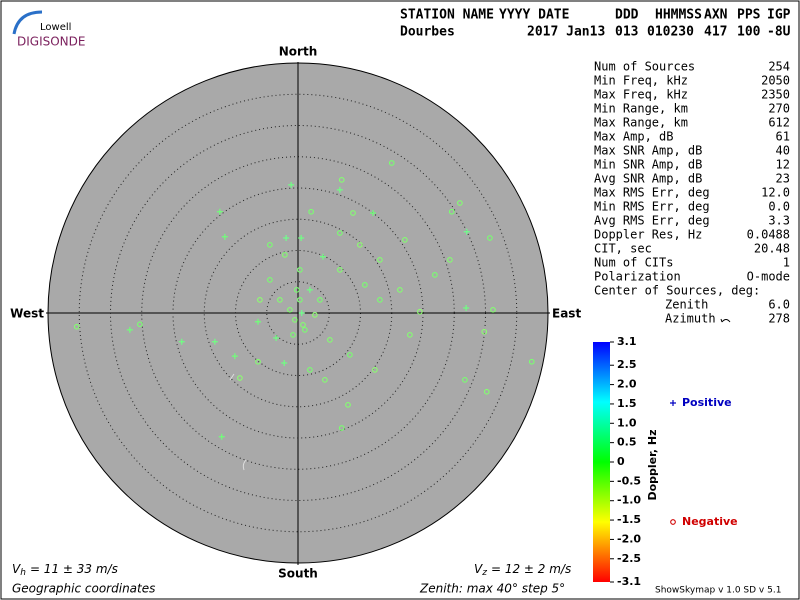 This screenshot has width=800, height=600. What do you see at coordinates (492, 589) in the screenshot?
I see `zenith-text: Zenith: max 40° step 5°` at bounding box center [492, 589].